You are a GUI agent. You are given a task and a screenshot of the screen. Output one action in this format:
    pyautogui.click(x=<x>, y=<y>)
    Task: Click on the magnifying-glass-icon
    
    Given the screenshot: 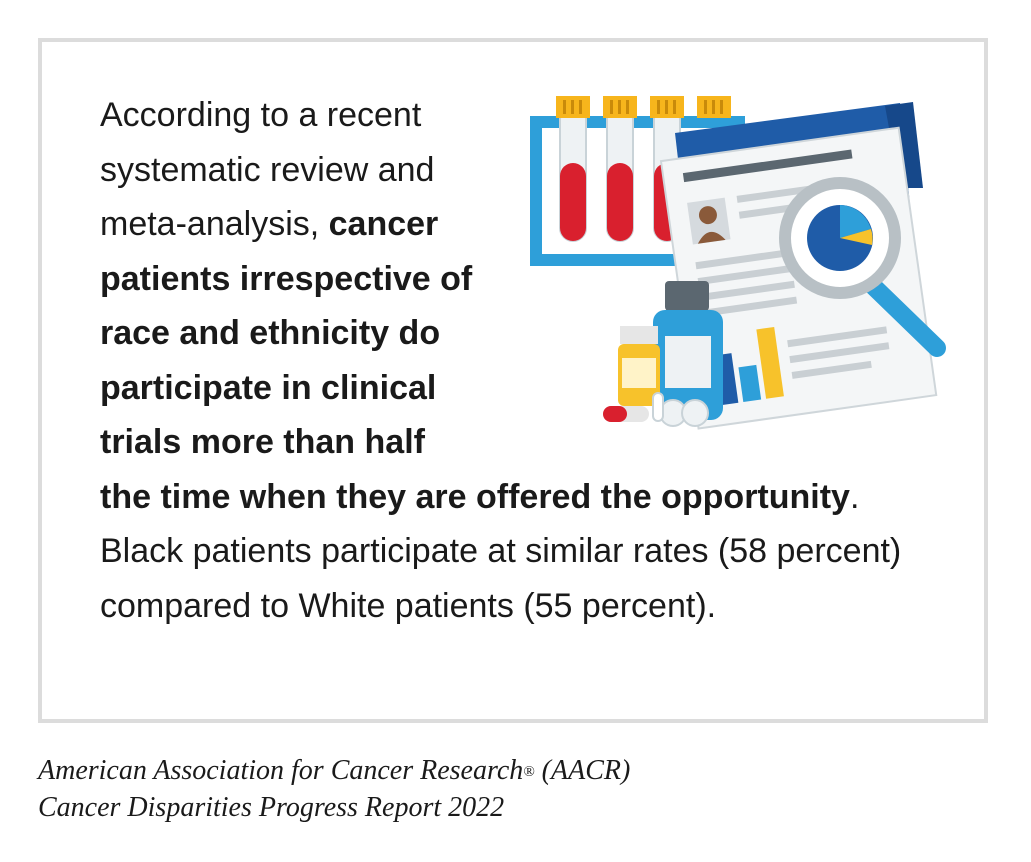 What is the action you would take?
    pyautogui.click(x=862, y=267)
    